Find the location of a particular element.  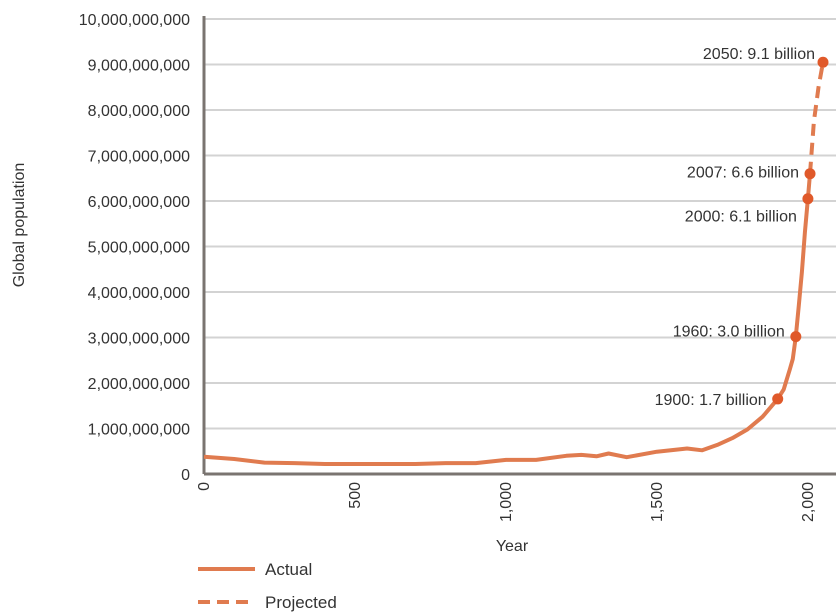

y-tick-label: 10,000,000,000 is located at coordinates (134, 20).